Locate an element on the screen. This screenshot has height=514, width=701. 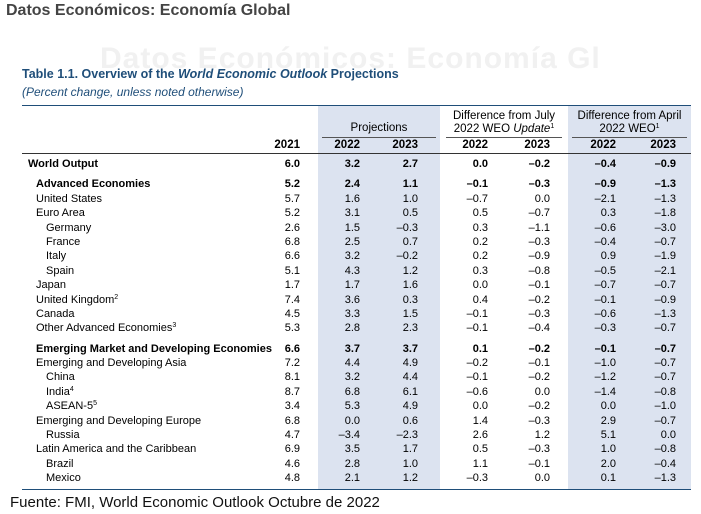
row-label-text: Germany is located at coordinates (69, 227).